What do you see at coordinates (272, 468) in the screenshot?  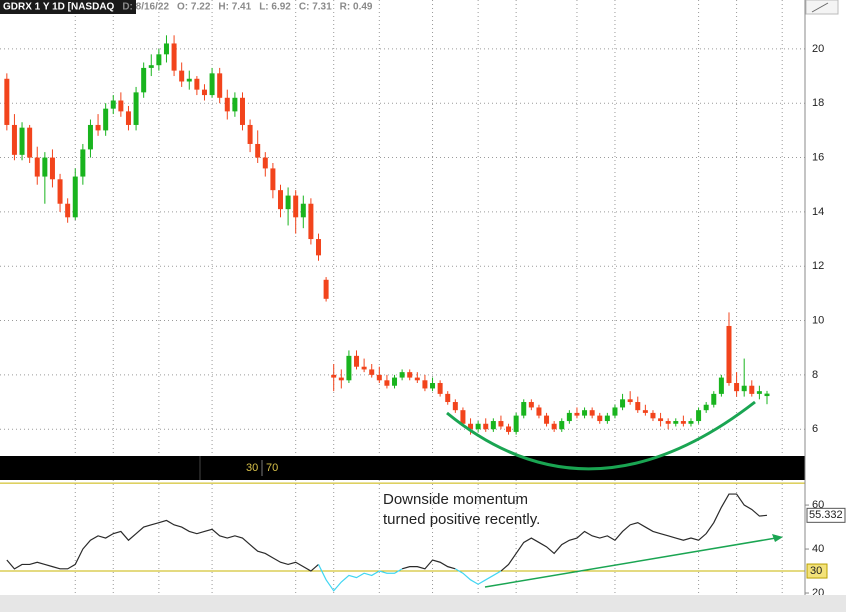 I see `level-label: 70` at bounding box center [272, 468].